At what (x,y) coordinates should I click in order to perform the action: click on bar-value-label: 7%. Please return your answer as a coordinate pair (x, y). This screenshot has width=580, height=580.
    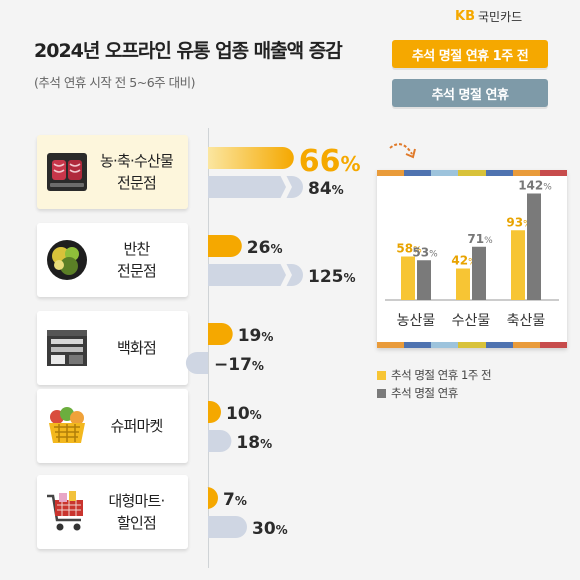
    Looking at the image, I should click on (235, 500).